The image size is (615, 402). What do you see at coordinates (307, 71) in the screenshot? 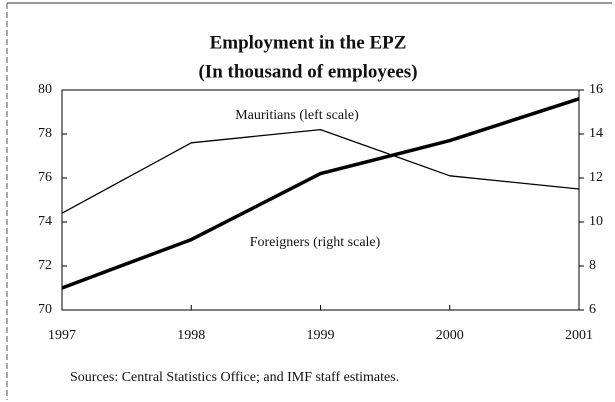
I see `chart-subtitle: (In thousand of employees)` at bounding box center [307, 71].